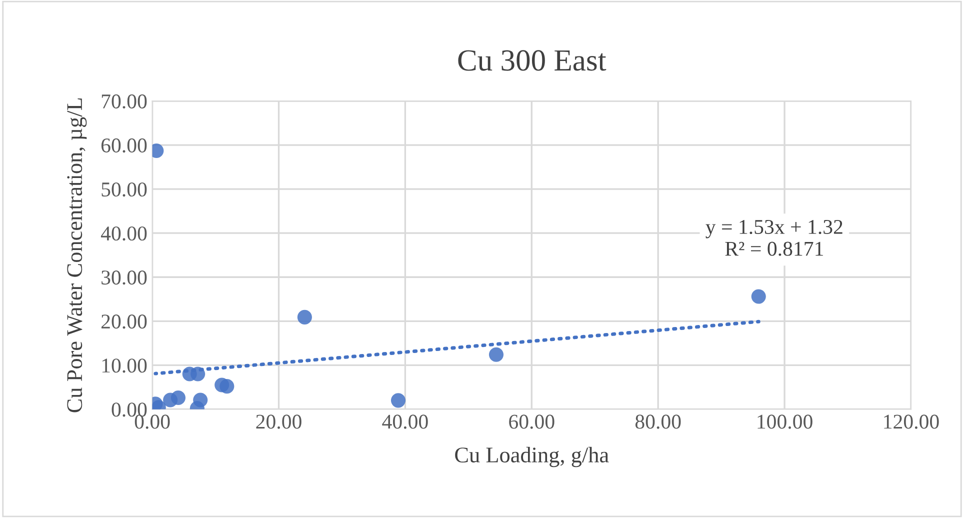 This screenshot has height=518, width=964. I want to click on y-tick-label: 60.00, so click(124, 145).